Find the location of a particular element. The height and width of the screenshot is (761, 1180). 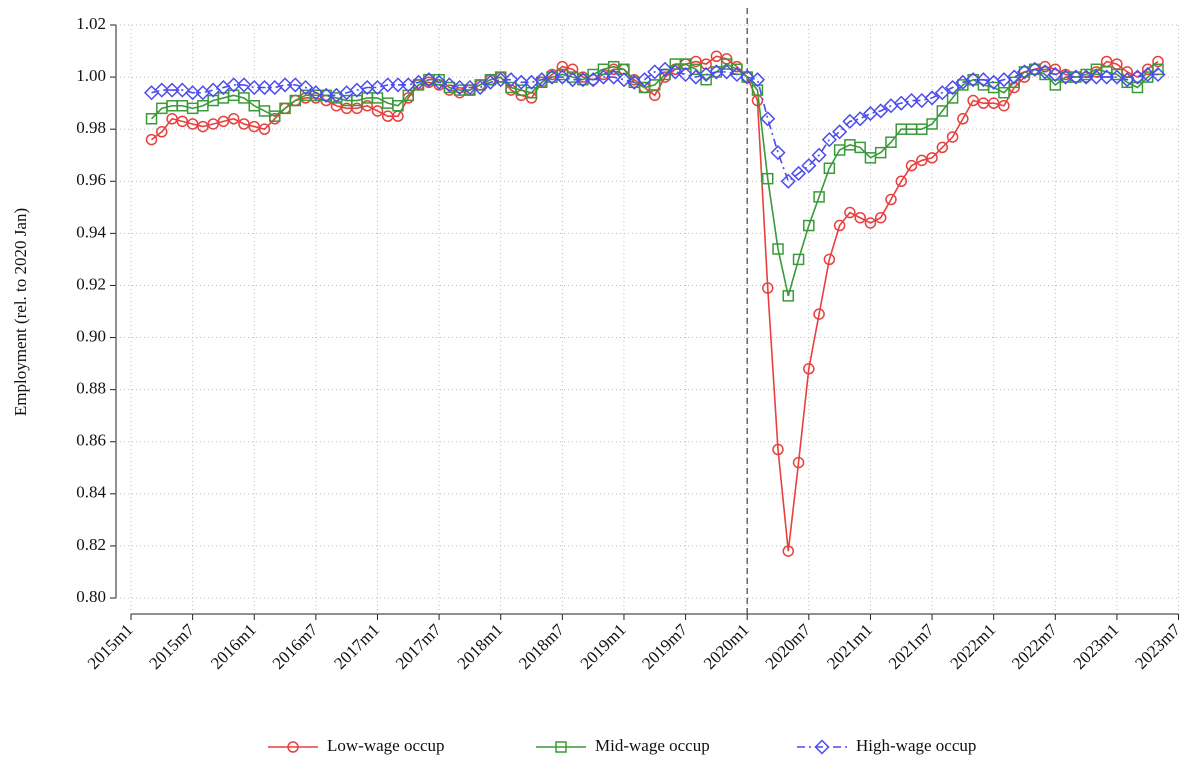

y-tick-label: 0.80 is located at coordinates (91, 596).